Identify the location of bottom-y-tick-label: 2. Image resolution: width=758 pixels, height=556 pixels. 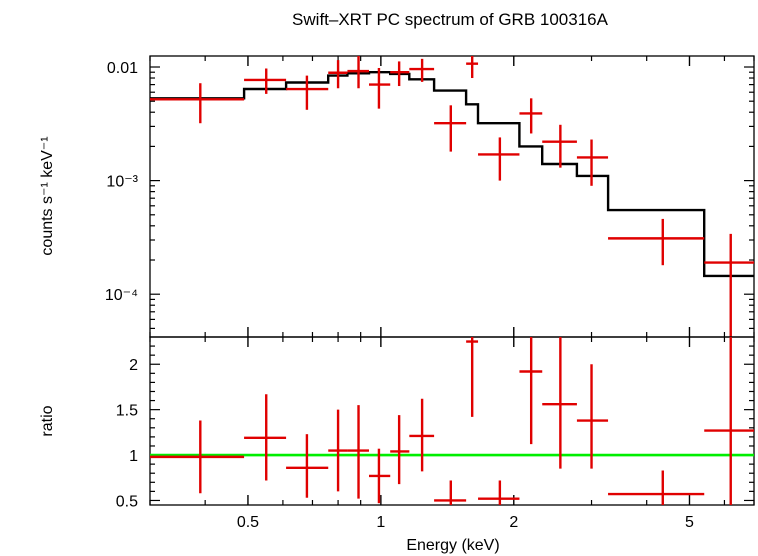
(133, 365).